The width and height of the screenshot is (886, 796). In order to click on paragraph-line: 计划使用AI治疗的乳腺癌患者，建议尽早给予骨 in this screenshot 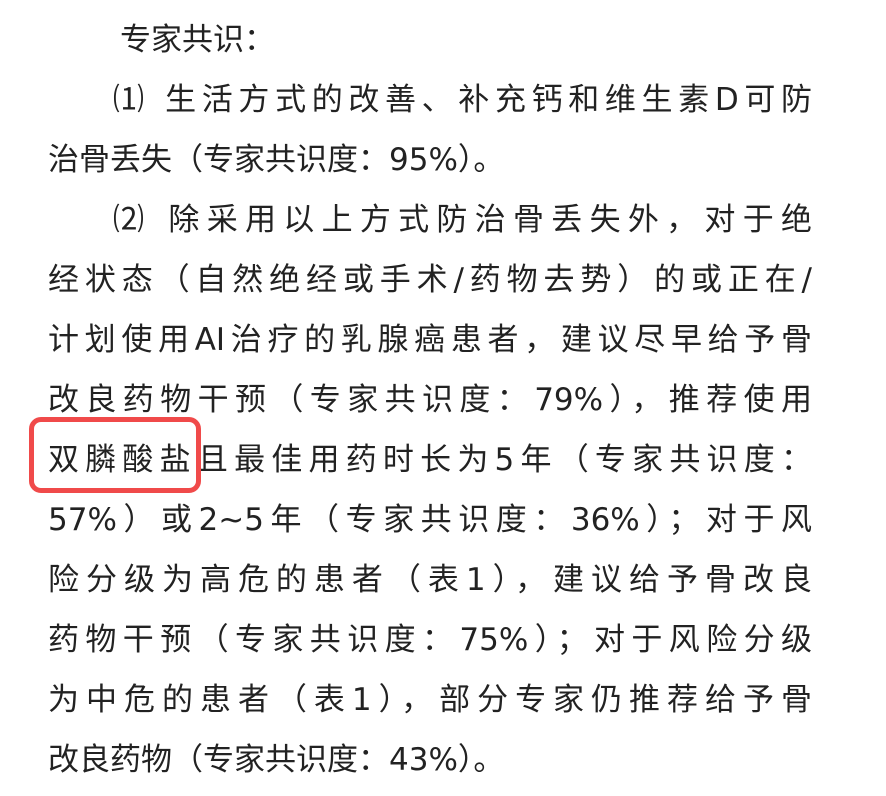, I will do `click(430, 340)`.